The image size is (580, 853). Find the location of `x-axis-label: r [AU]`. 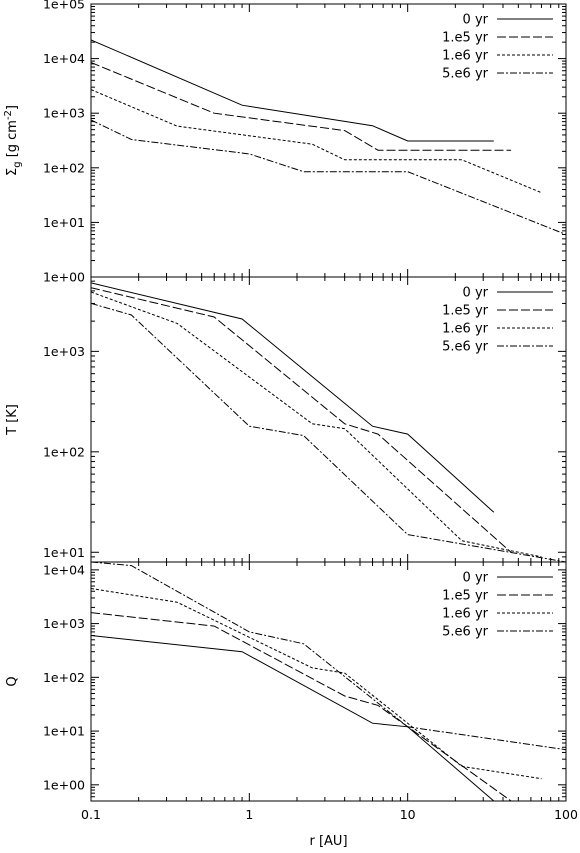

x-axis-label: r [AU] is located at coordinates (328, 841).